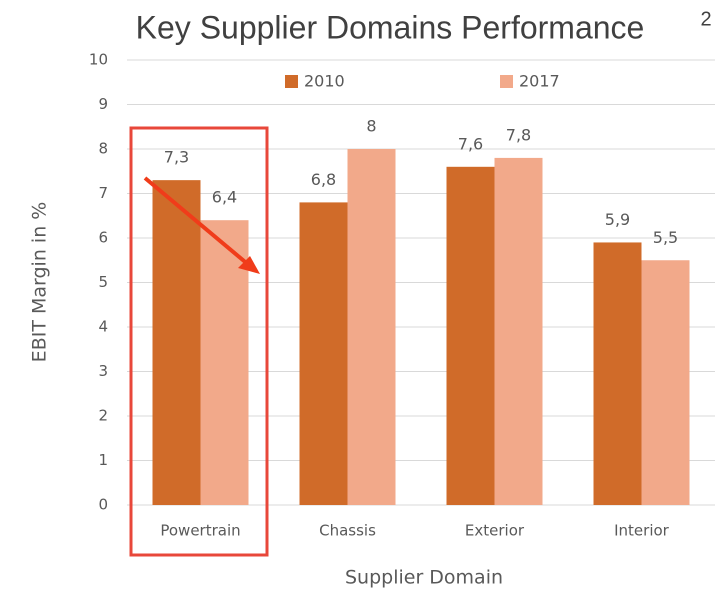 Image resolution: width=728 pixels, height=591 pixels. What do you see at coordinates (324, 81) in the screenshot?
I see `legend-label: 2010` at bounding box center [324, 81].